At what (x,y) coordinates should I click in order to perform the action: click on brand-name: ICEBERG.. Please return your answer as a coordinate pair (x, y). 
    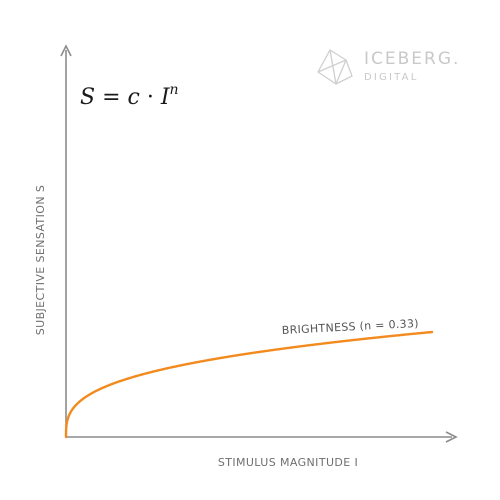
    Looking at the image, I should click on (412, 59).